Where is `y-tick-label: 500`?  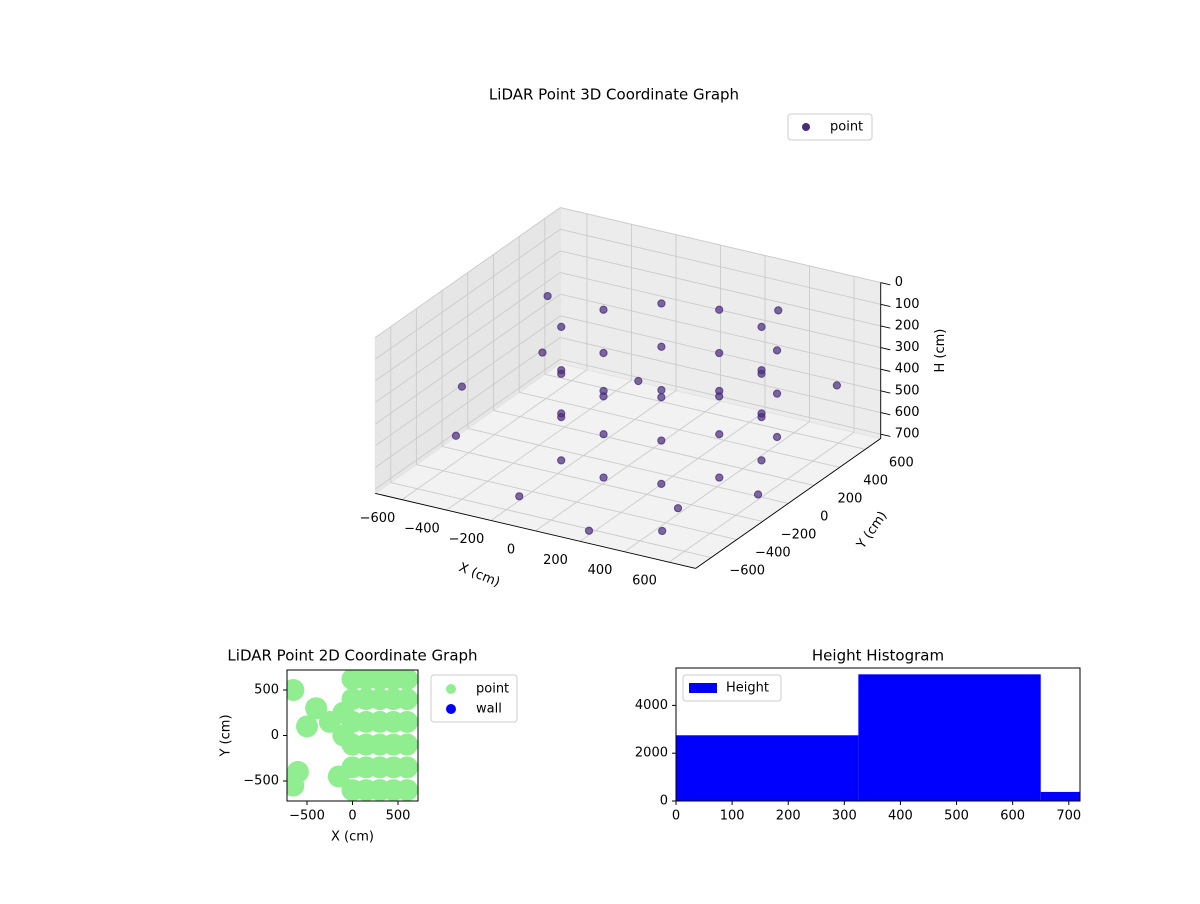
y-tick-label: 500 is located at coordinates (266, 690).